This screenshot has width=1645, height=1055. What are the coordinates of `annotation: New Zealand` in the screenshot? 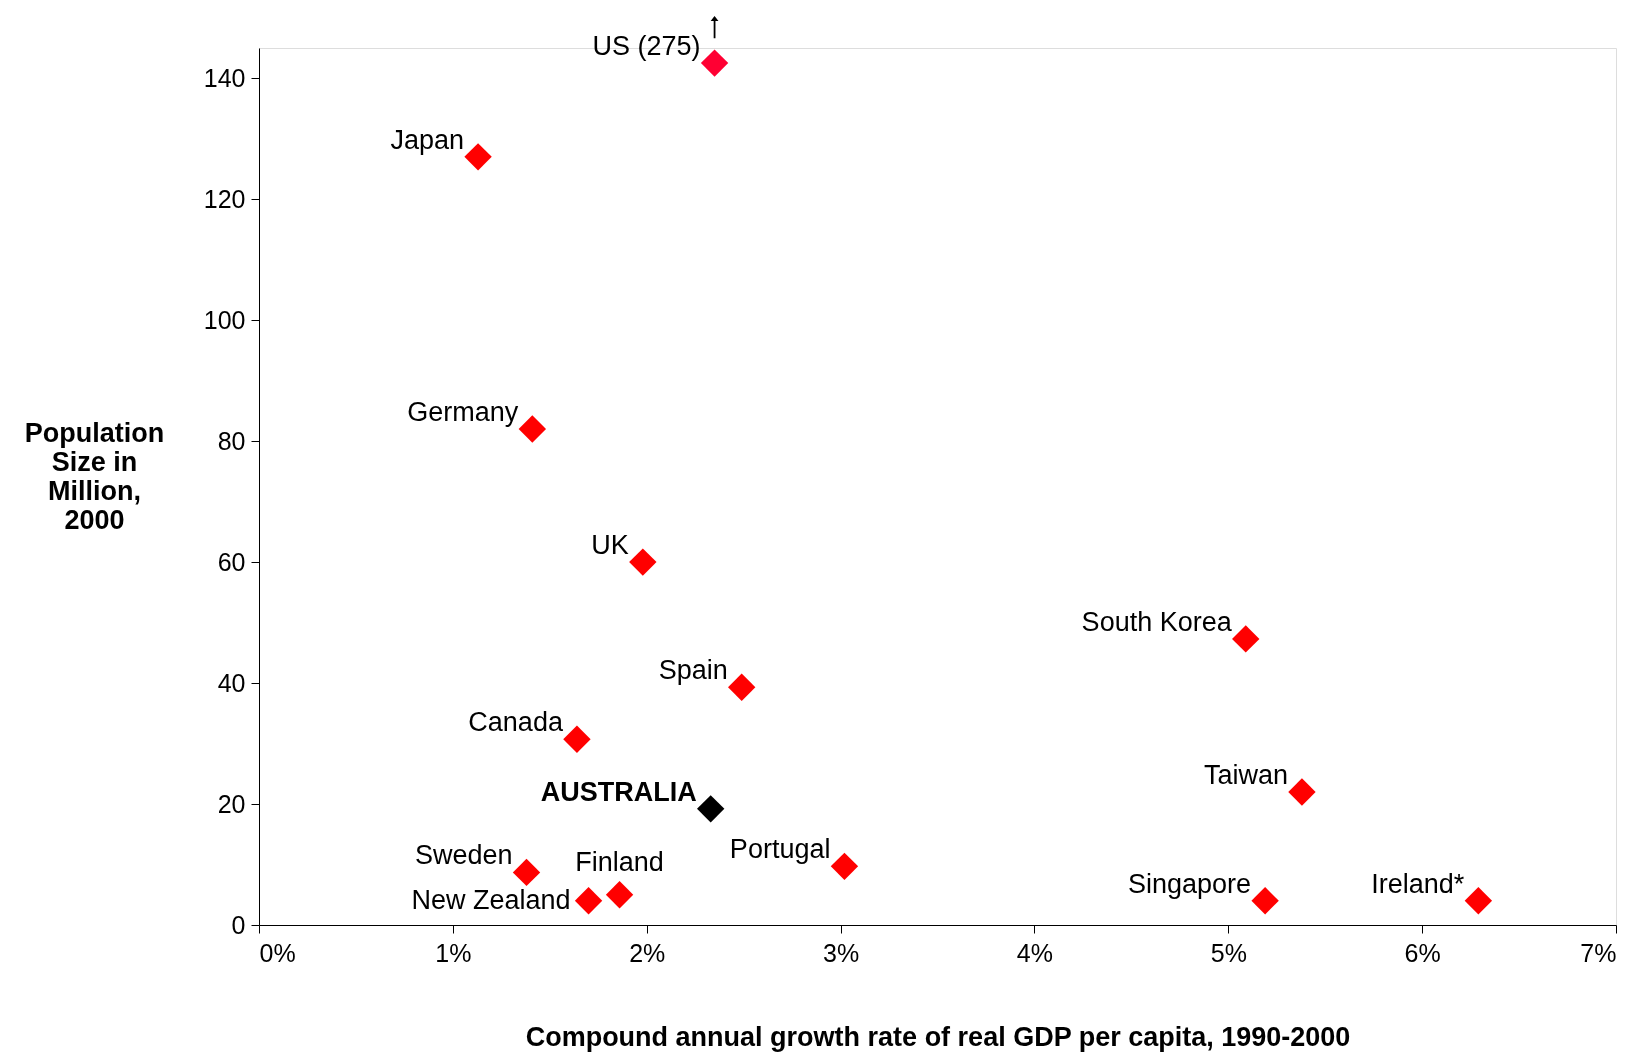 It's located at (491, 899).